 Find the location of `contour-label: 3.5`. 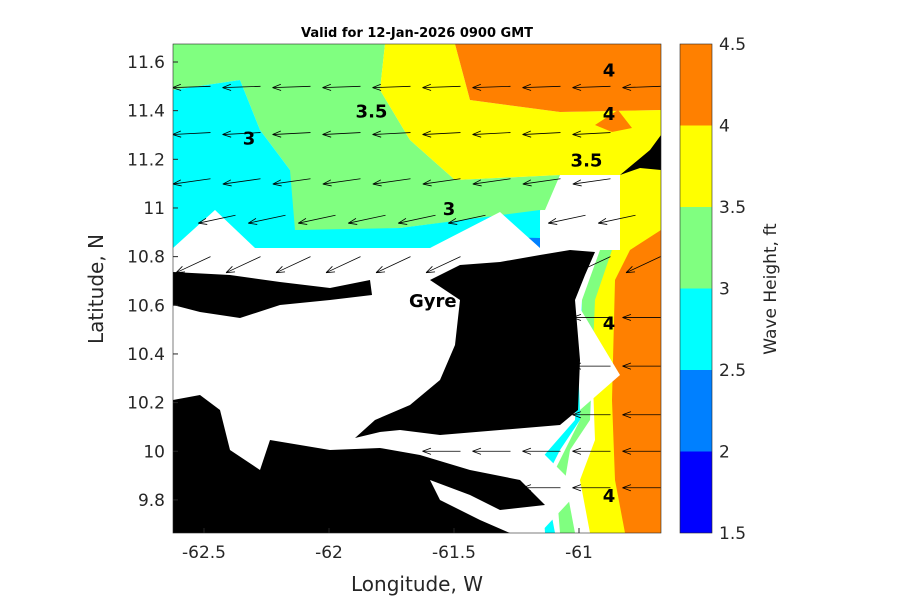

contour-label: 3.5 is located at coordinates (372, 112).